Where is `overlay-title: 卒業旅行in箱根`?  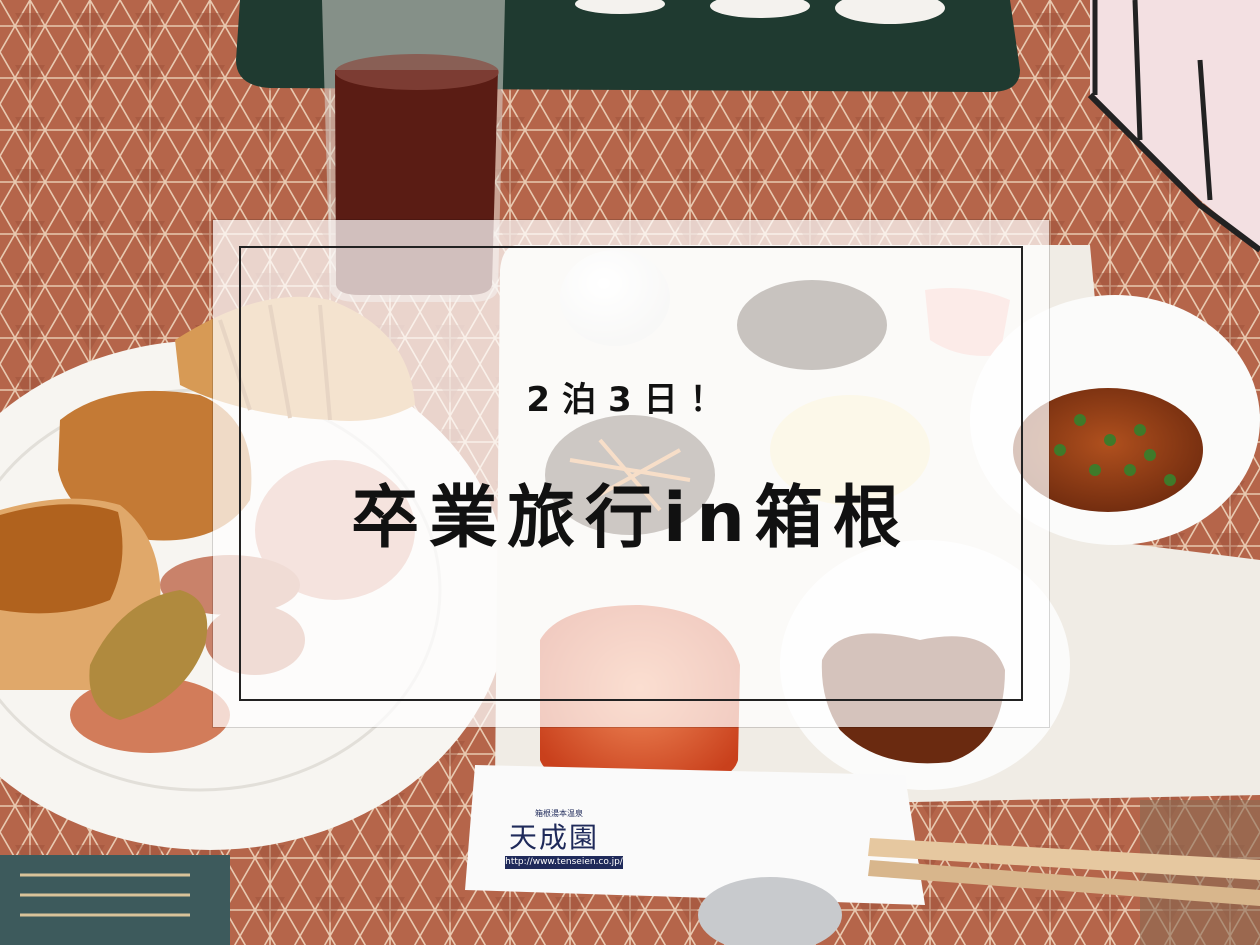 overlay-title: 卒業旅行in箱根 is located at coordinates (631, 518).